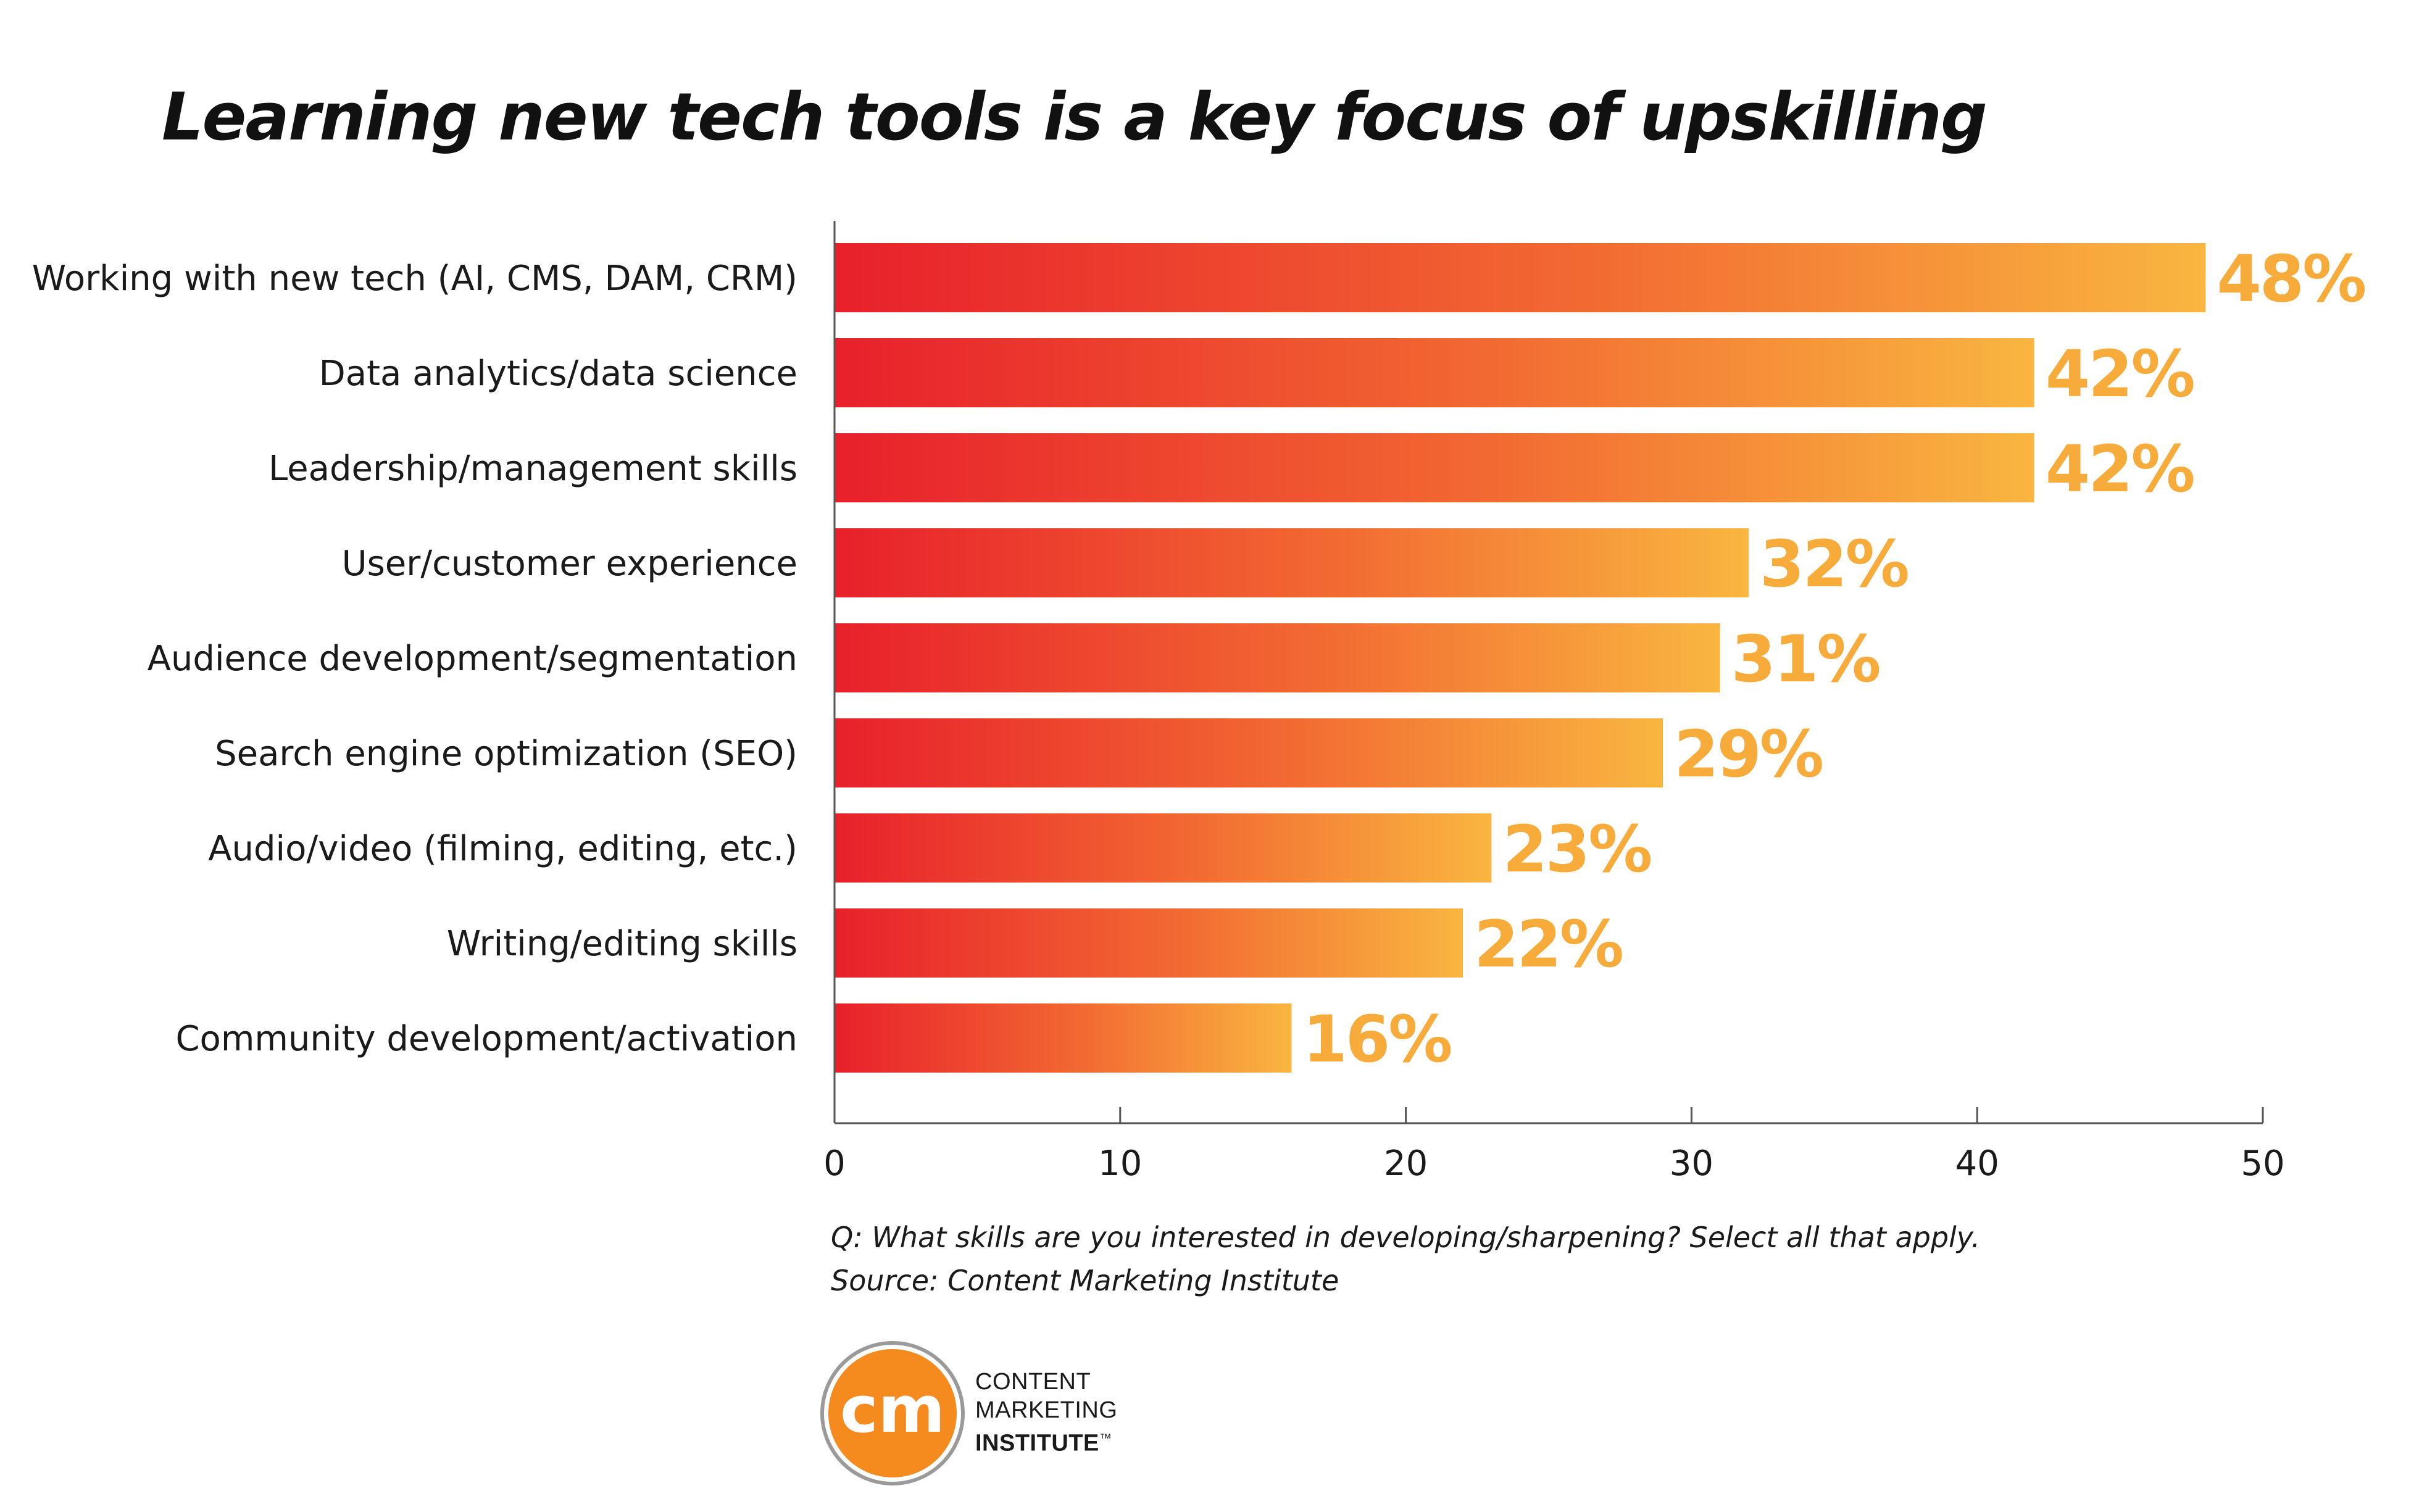 Image resolution: width=2427 pixels, height=1512 pixels. I want to click on category-label: Data analytics/data science, so click(558, 374).